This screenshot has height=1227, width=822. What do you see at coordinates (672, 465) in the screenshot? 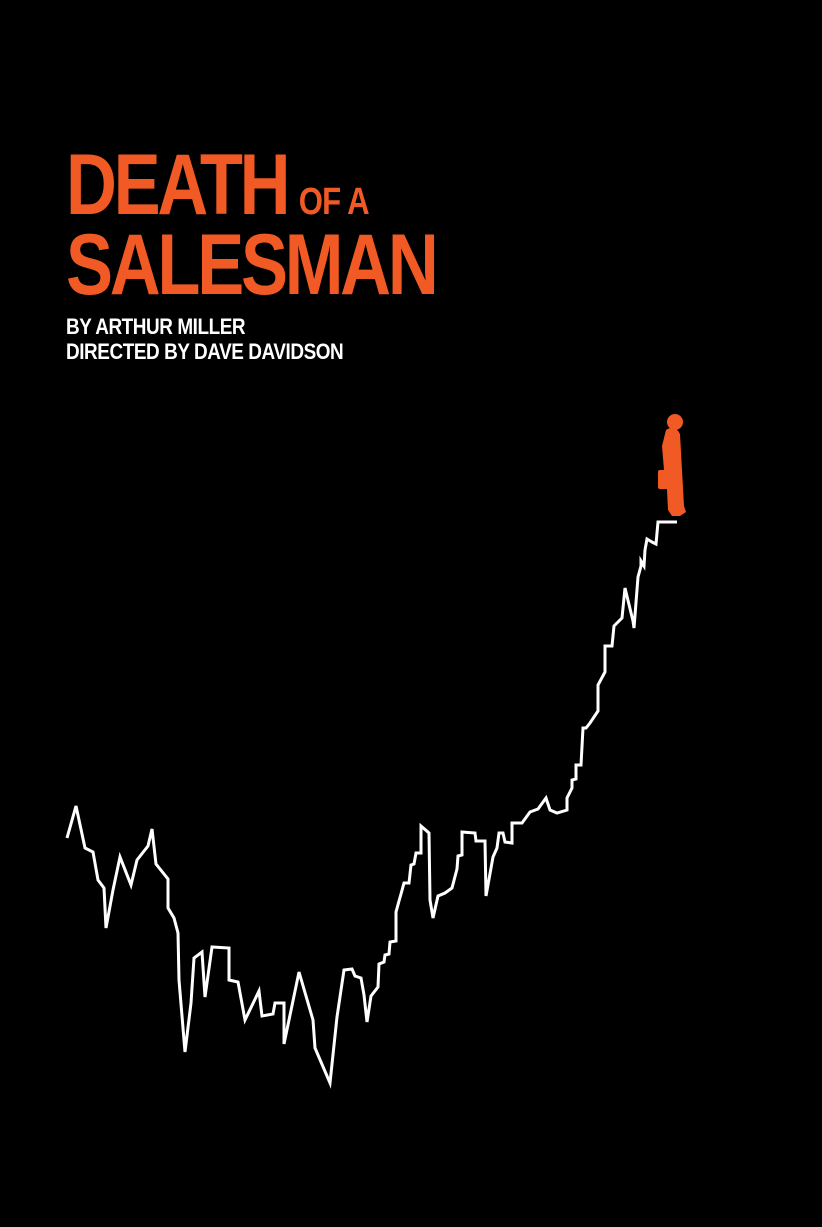
I see `salesman-figure-icon` at bounding box center [672, 465].